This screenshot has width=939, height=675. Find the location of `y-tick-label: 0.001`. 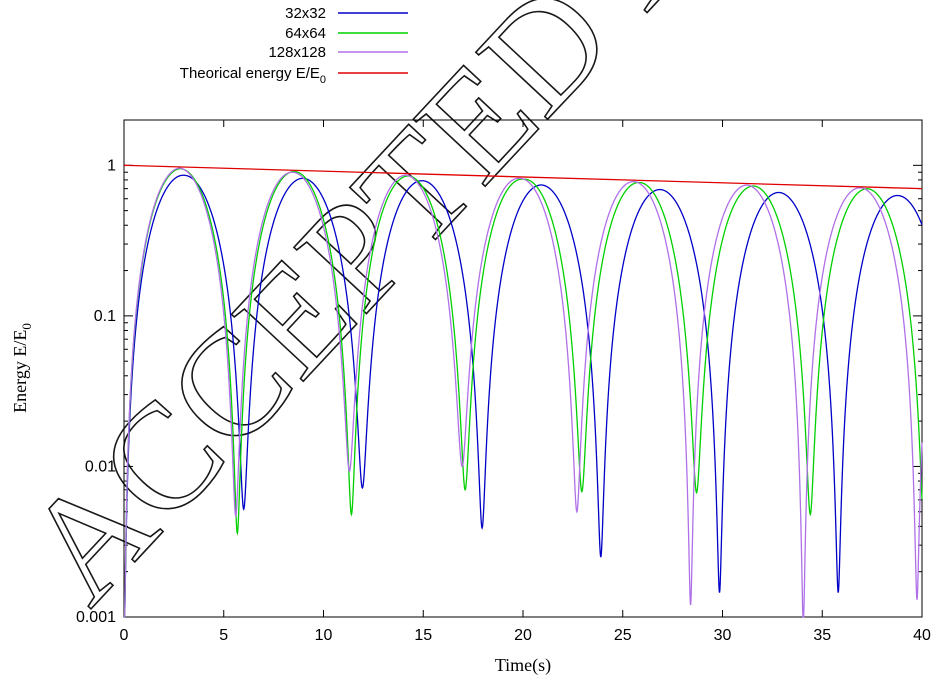

y-tick-label: 0.001 is located at coordinates (96, 617).